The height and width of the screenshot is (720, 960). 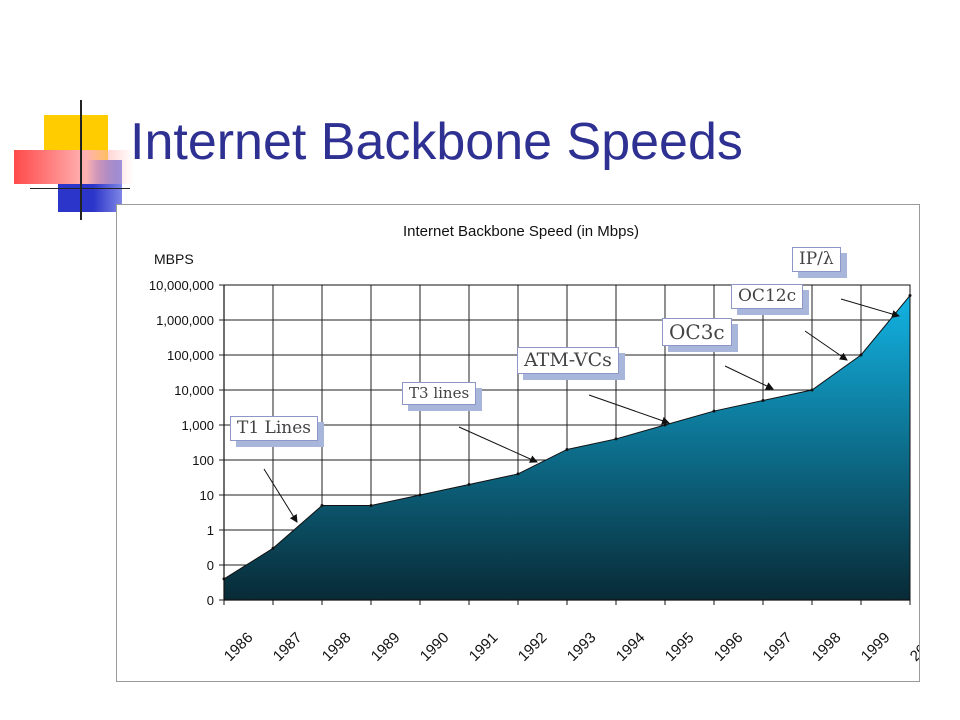 I want to click on x-tick-label: 1994, so click(x=631, y=647).